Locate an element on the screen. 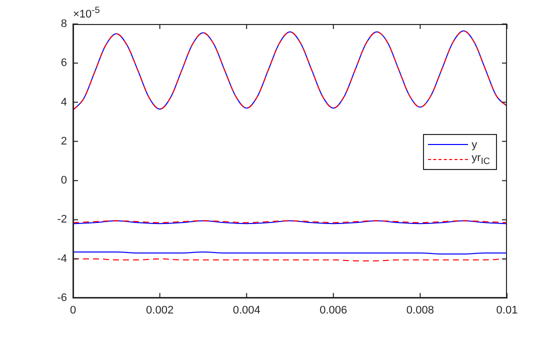 Image resolution: width=560 pixels, height=337 pixels. y-tick-label: 4 is located at coordinates (63, 102).